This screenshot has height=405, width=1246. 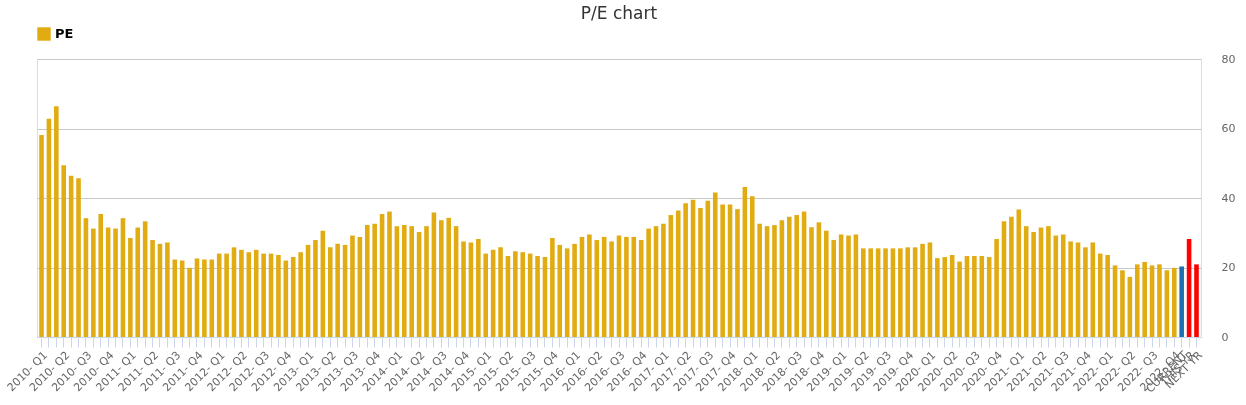 I want to click on y-tick-label: 20, so click(x=1228, y=267).